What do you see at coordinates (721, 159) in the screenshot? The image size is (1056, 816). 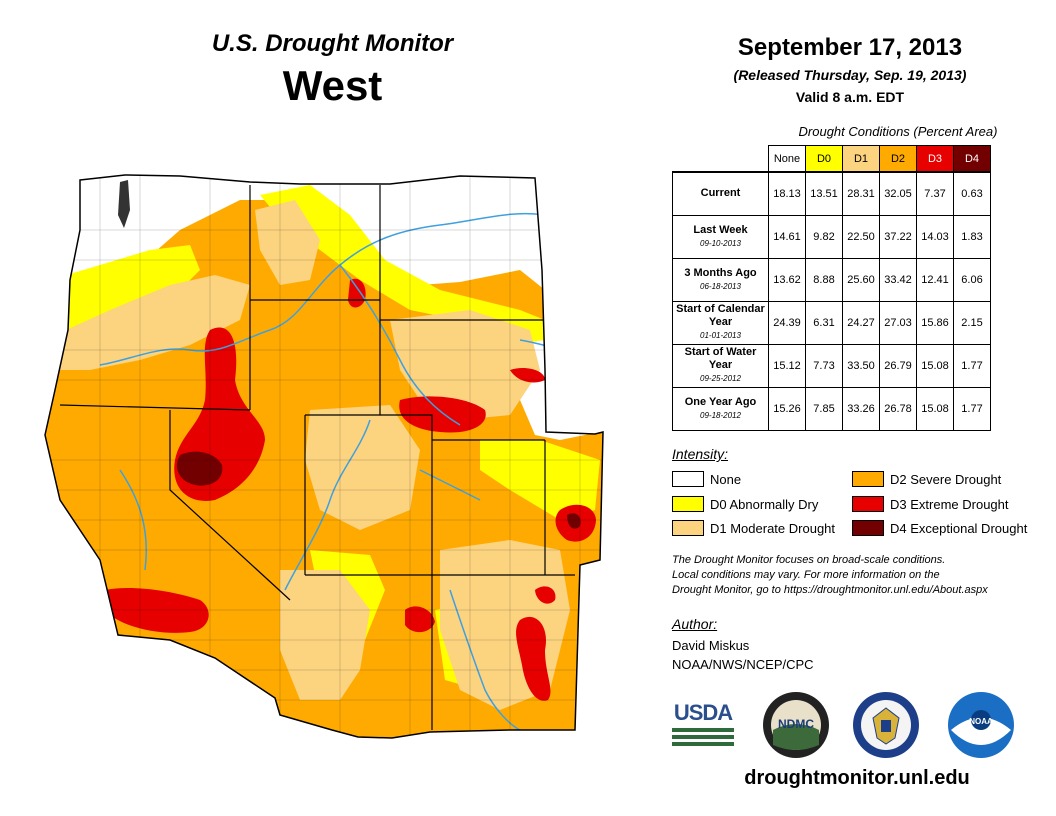 I see `table-corner` at bounding box center [721, 159].